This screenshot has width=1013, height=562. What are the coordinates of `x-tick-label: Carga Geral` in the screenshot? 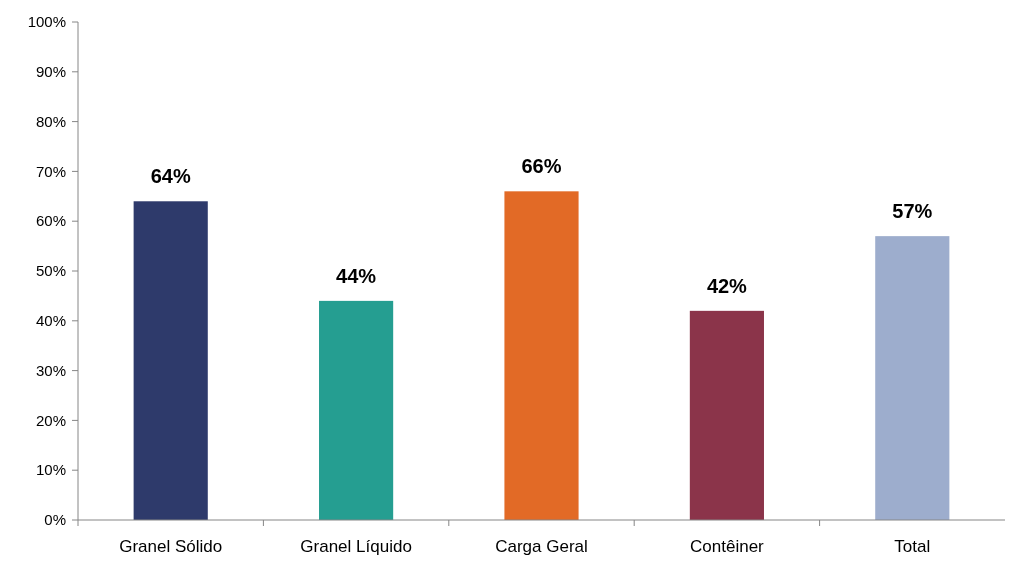 It's located at (541, 546).